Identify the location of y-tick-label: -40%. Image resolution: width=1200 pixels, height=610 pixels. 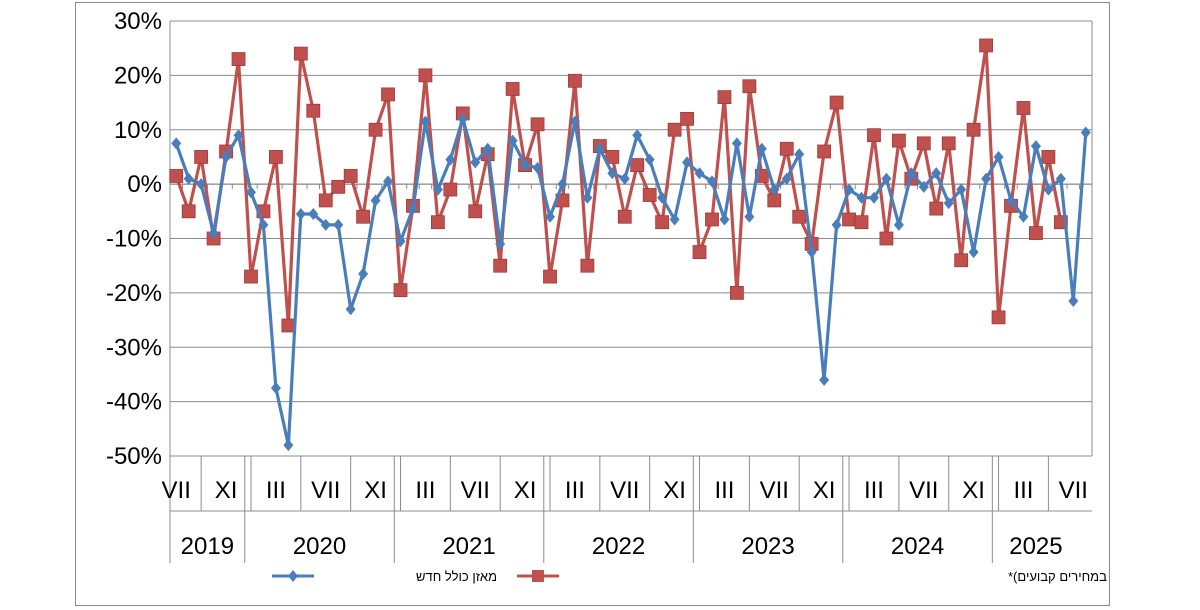
(134, 402).